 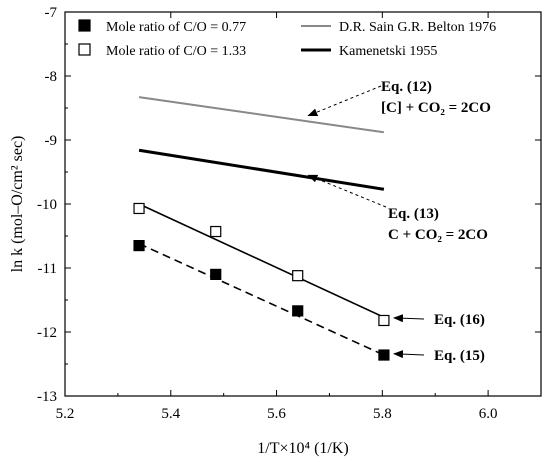 I want to click on y-tick-label: -12, so click(x=47, y=333).